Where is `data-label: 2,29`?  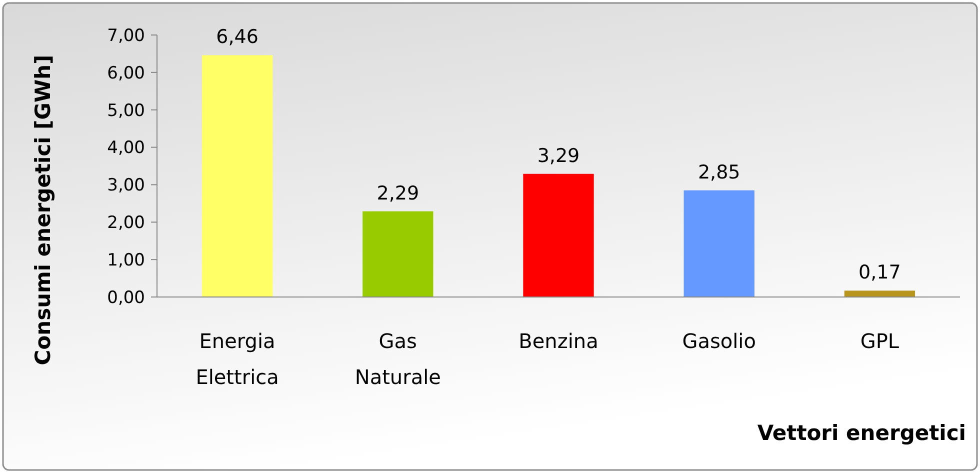
data-label: 2,29 is located at coordinates (398, 193).